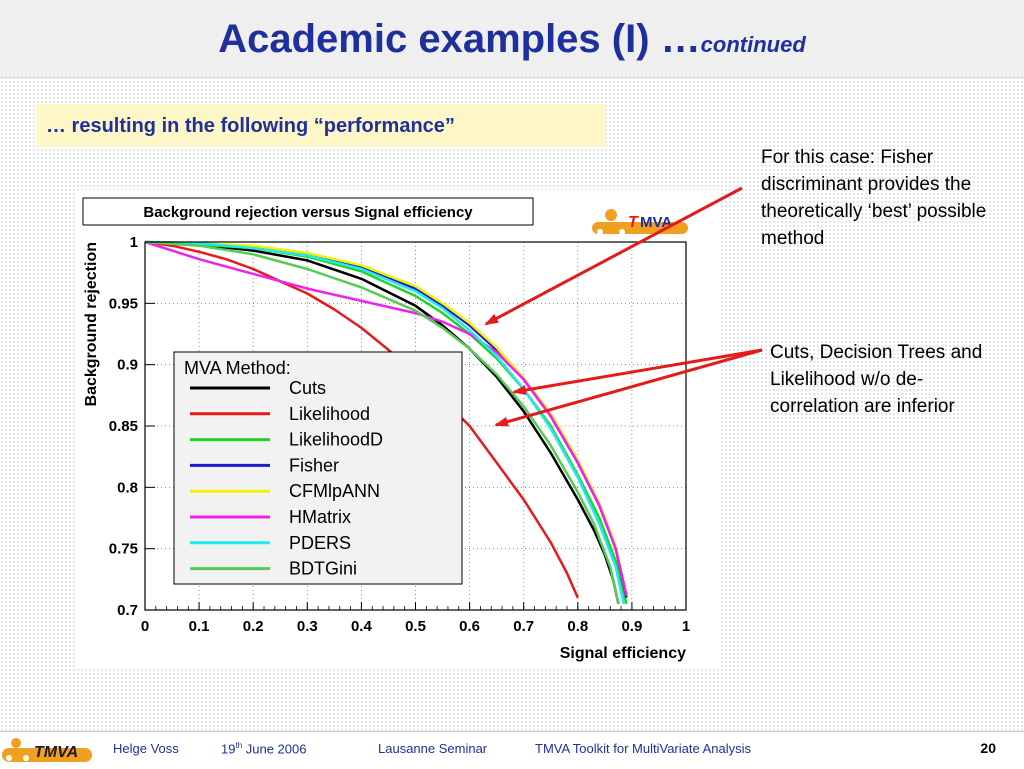  I want to click on y-tick-label: 0.8, so click(127, 487).